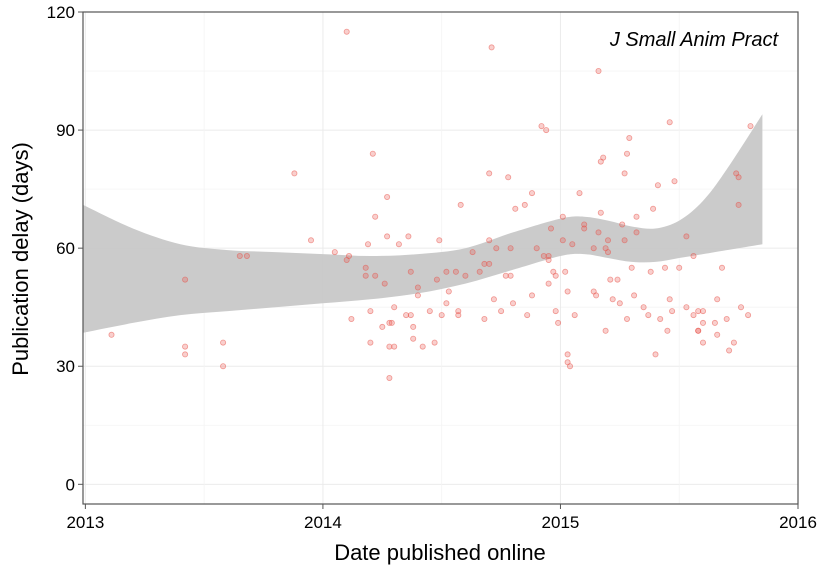 The height and width of the screenshot is (570, 825). What do you see at coordinates (70, 484) in the screenshot?
I see `y-tick-label: 0` at bounding box center [70, 484].